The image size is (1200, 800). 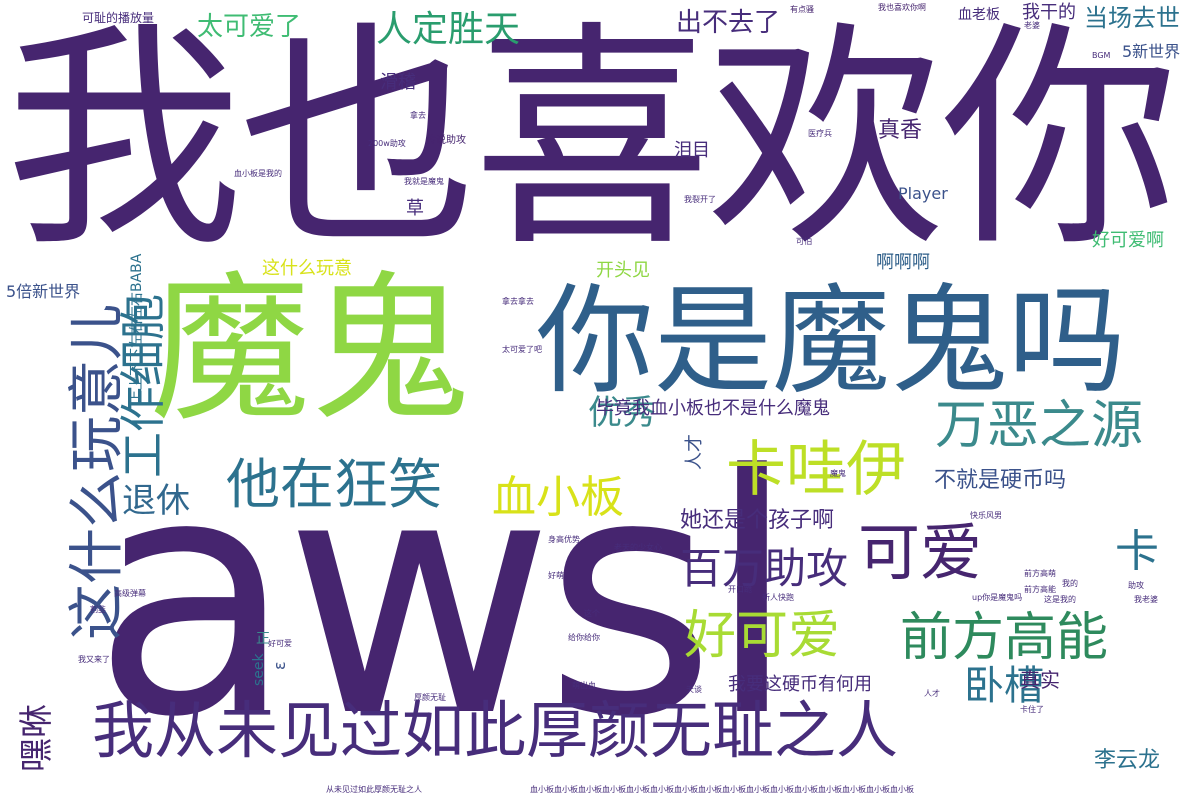 What do you see at coordinates (334, 484) in the screenshot?
I see `cloud-word: 他在狂笑` at bounding box center [334, 484].